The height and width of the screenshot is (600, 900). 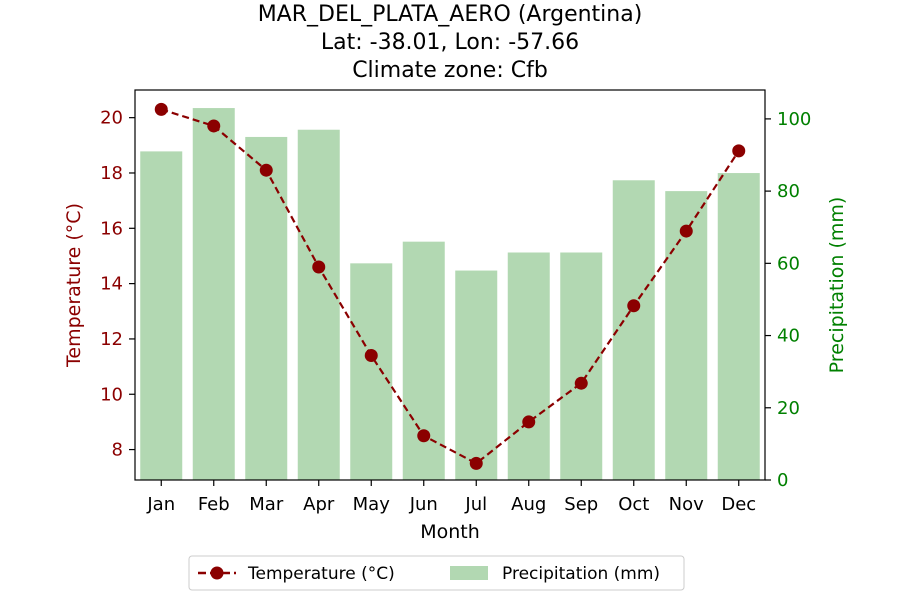 I want to click on y-left-tick-label: 18, so click(x=111, y=173).